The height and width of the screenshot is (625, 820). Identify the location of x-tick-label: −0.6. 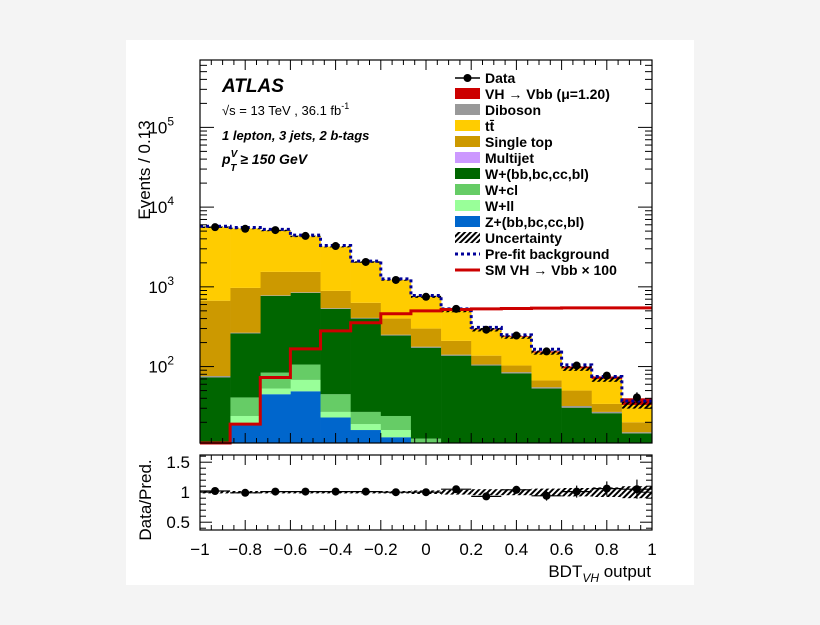
(291, 549).